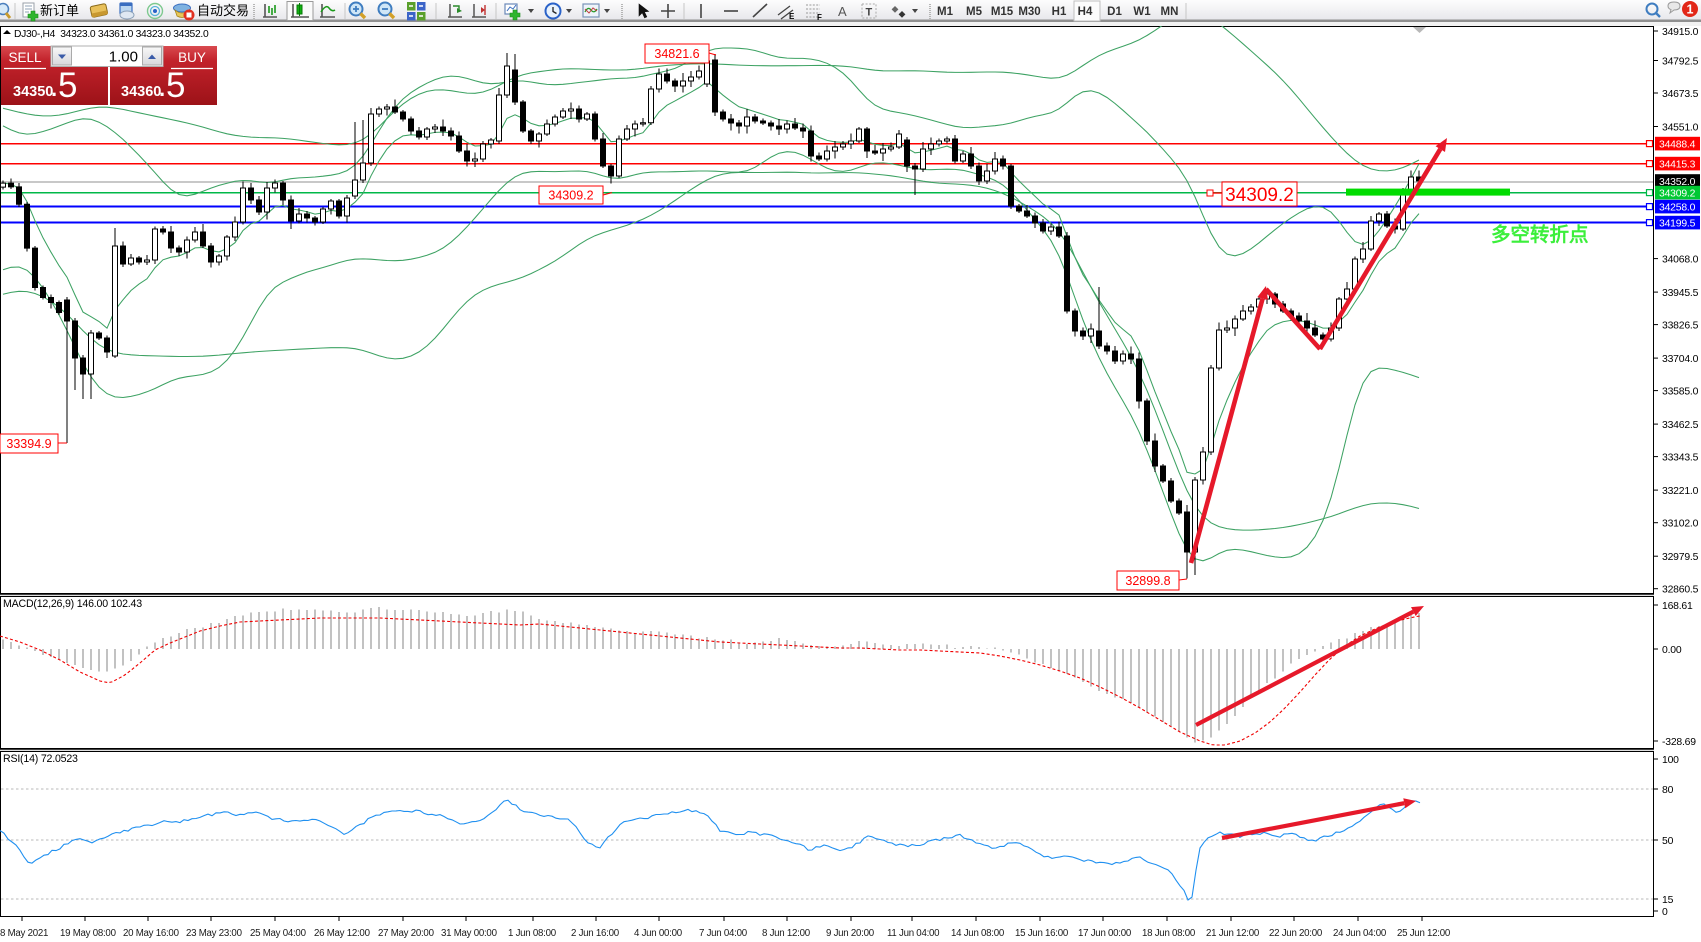 The image size is (1701, 942). I want to click on svg-text: 33585.0, so click(1680, 392).